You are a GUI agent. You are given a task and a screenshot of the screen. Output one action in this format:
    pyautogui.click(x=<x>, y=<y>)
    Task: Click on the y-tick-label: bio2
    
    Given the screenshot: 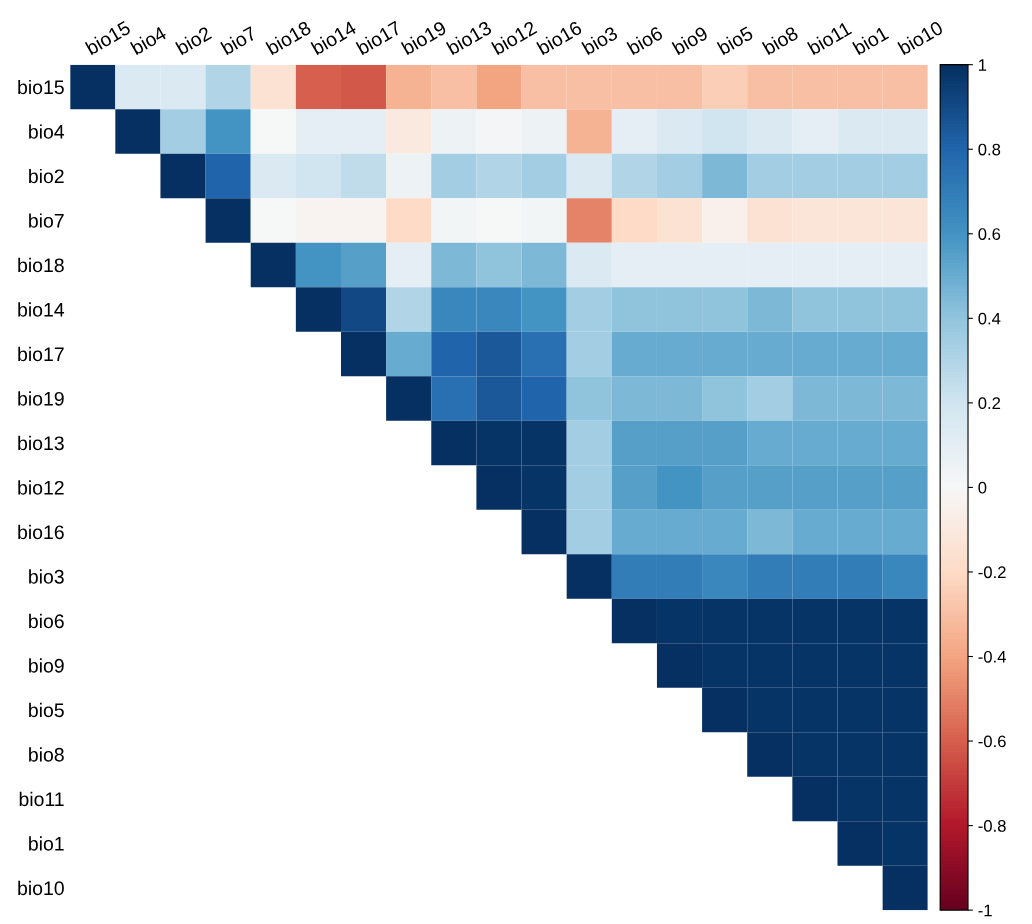 What is the action you would take?
    pyautogui.click(x=46, y=176)
    